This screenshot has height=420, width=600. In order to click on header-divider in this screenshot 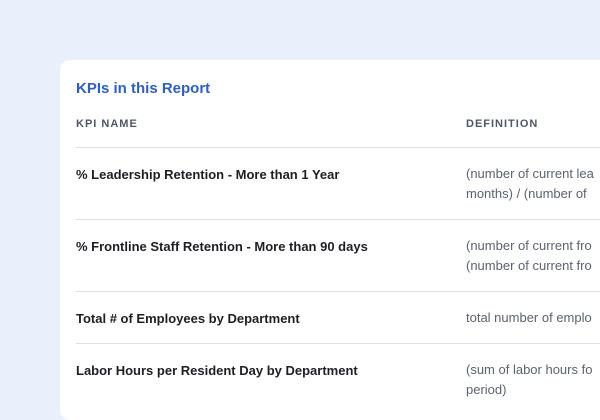, I will do `click(338, 147)`.